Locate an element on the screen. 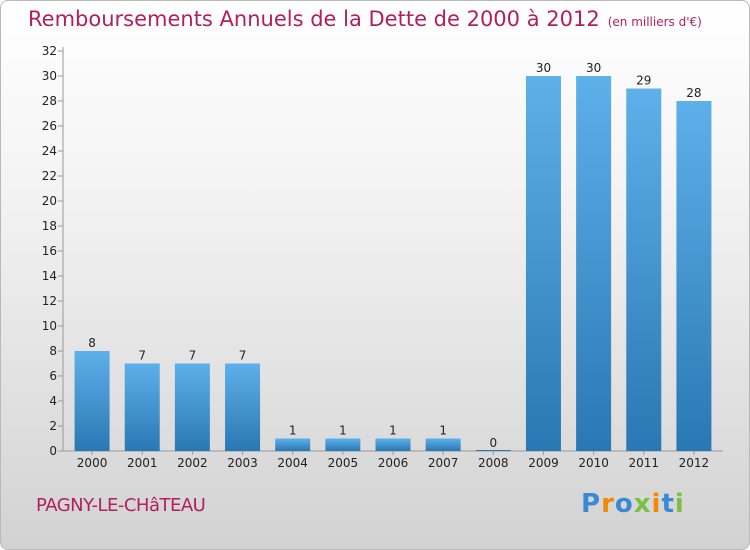 The width and height of the screenshot is (750, 550). x-tick-label-2006: 2006 is located at coordinates (393, 463).